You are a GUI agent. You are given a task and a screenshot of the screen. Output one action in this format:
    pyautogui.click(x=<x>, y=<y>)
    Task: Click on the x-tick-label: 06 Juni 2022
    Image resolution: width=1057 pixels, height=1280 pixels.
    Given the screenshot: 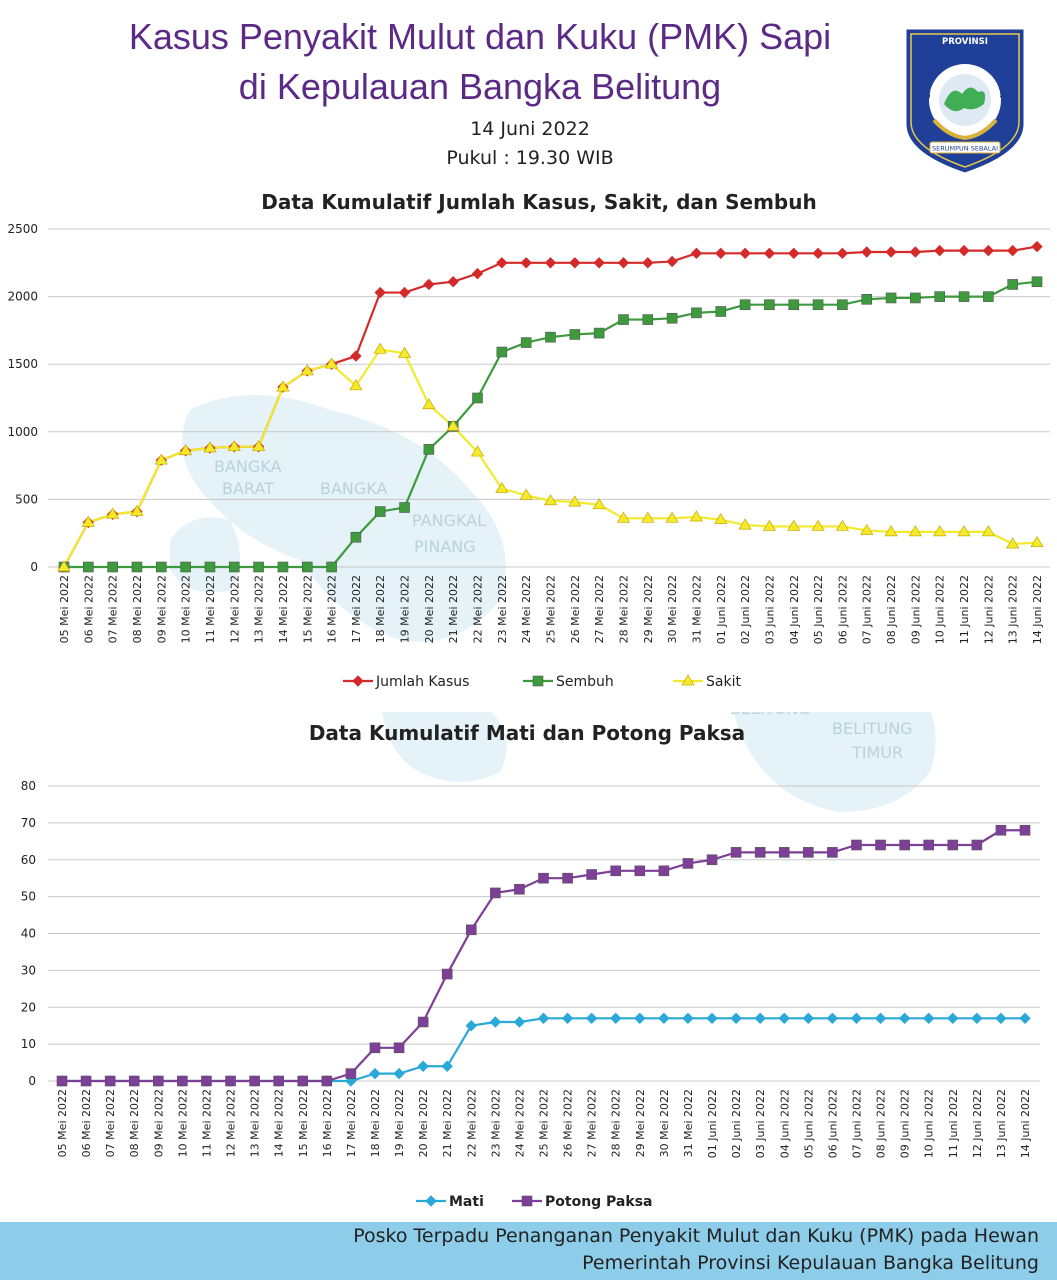 What is the action you would take?
    pyautogui.click(x=842, y=609)
    